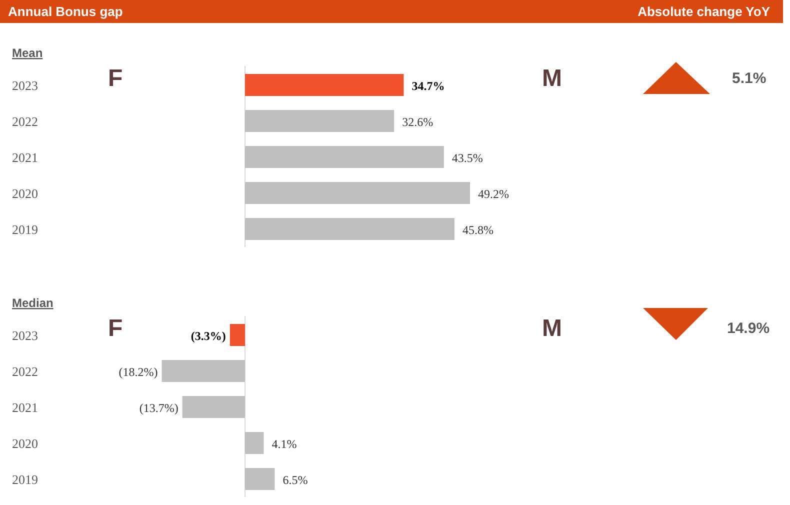  Describe the element at coordinates (467, 158) in the screenshot. I see `data-label: 43.5%` at that location.